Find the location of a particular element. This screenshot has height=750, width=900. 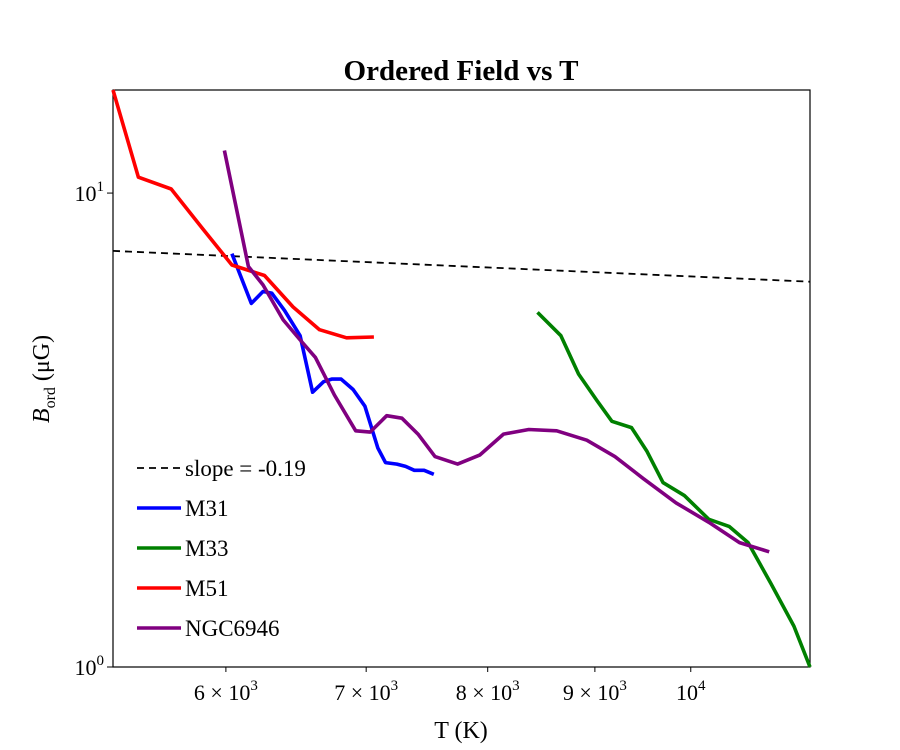

y-axis-label-main: B is located at coordinates (42, 415).